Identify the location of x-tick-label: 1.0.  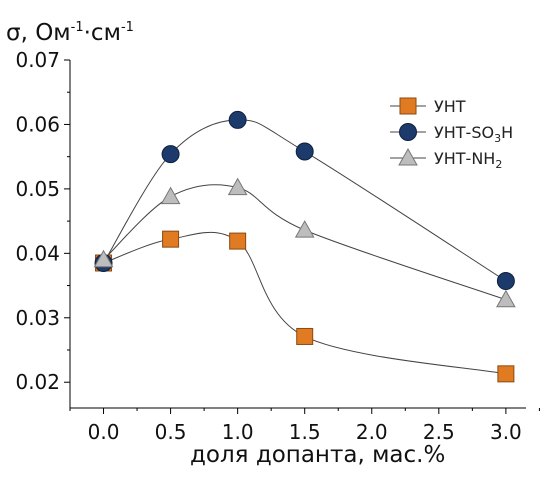
(238, 432).